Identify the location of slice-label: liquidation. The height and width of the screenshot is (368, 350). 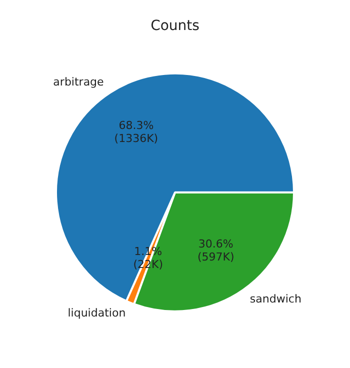
(97, 313).